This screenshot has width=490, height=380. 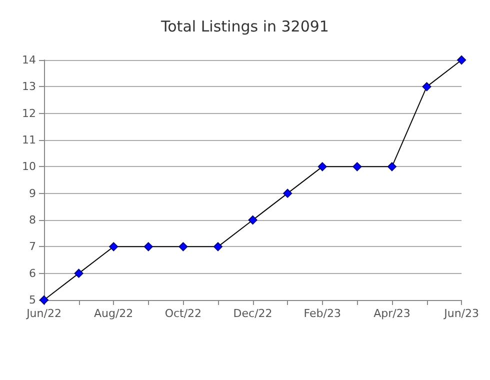 What do you see at coordinates (392, 313) in the screenshot?
I see `x-tick-label: Apr/23` at bounding box center [392, 313].